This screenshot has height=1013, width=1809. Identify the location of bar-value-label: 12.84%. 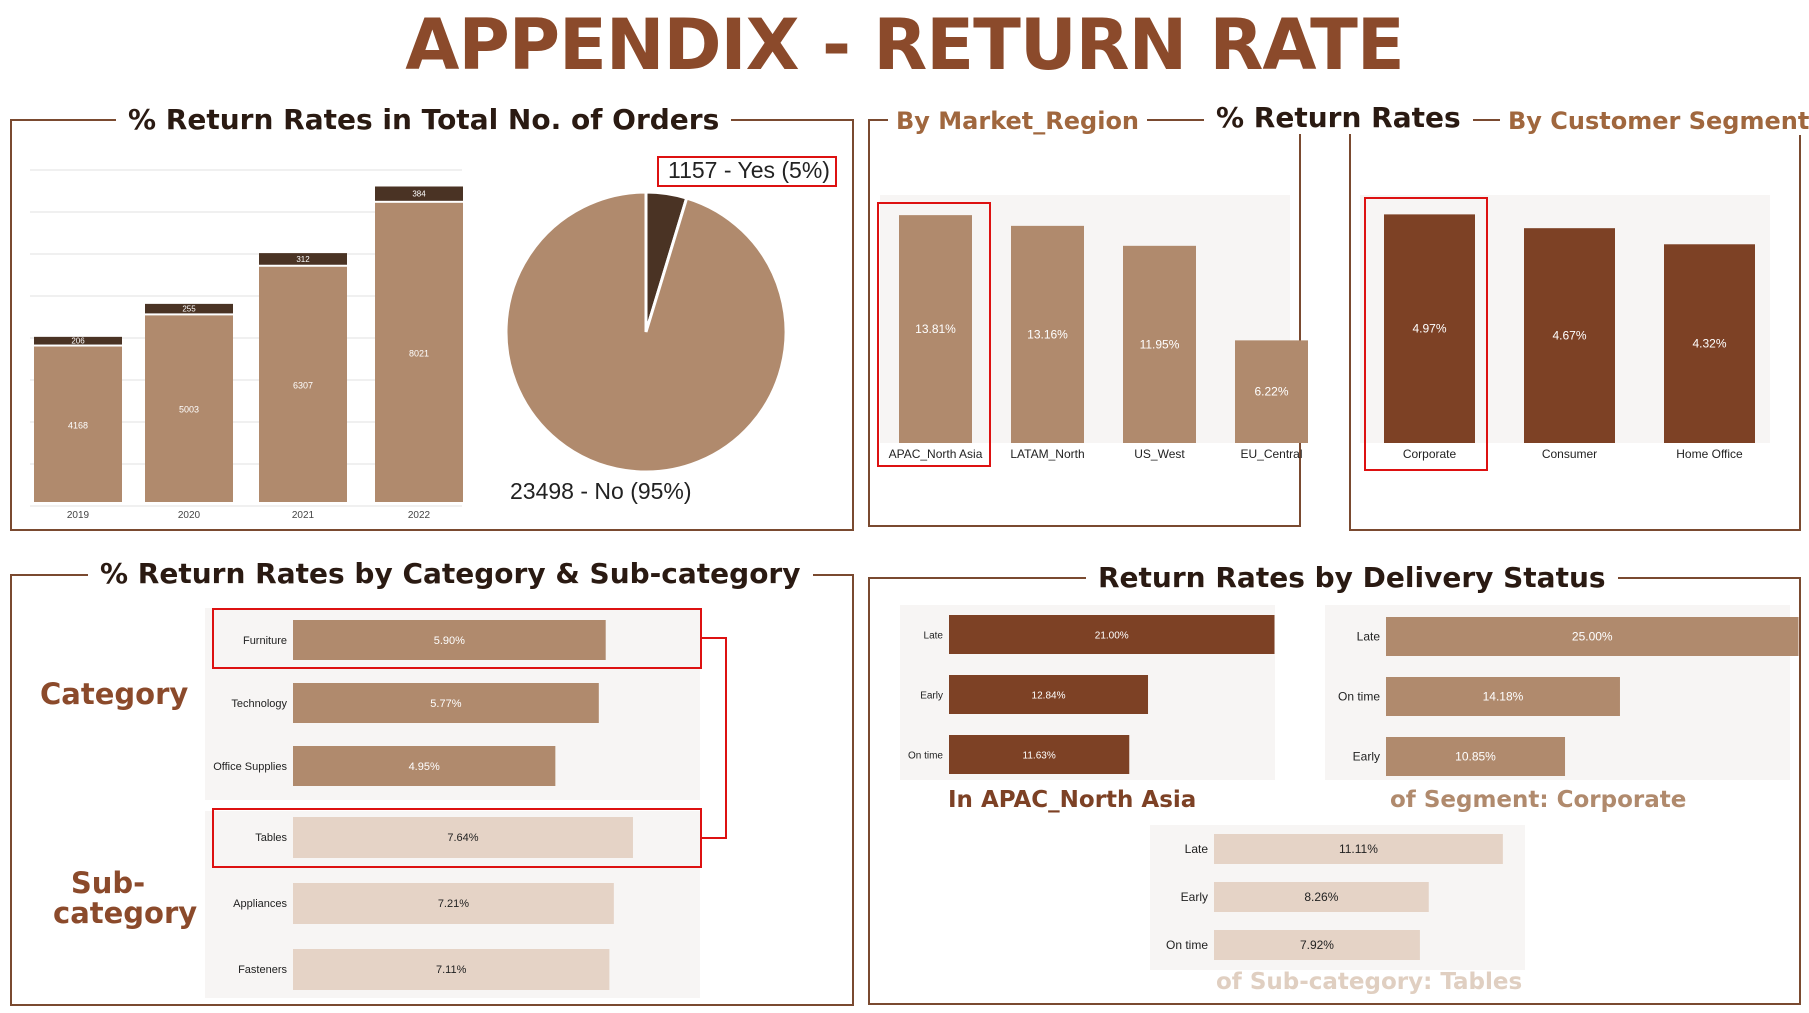
(1049, 696).